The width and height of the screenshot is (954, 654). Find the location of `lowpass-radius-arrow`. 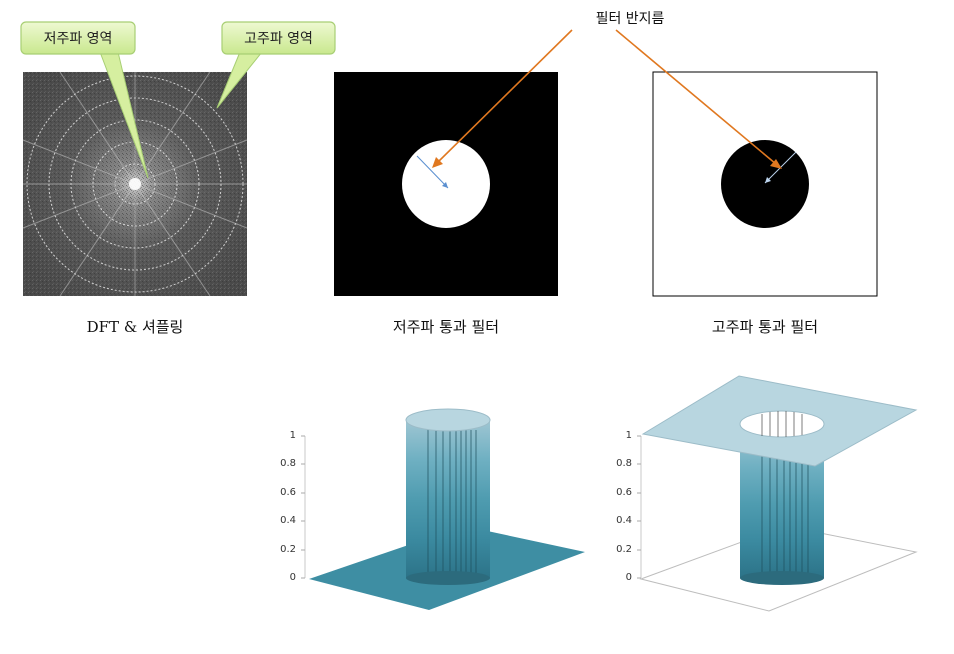

lowpass-radius-arrow is located at coordinates (432, 172).